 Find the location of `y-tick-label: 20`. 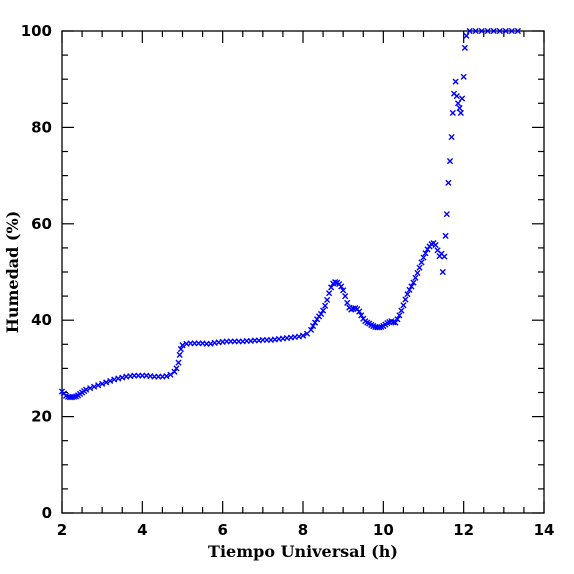

y-tick-label: 20 is located at coordinates (41, 417).